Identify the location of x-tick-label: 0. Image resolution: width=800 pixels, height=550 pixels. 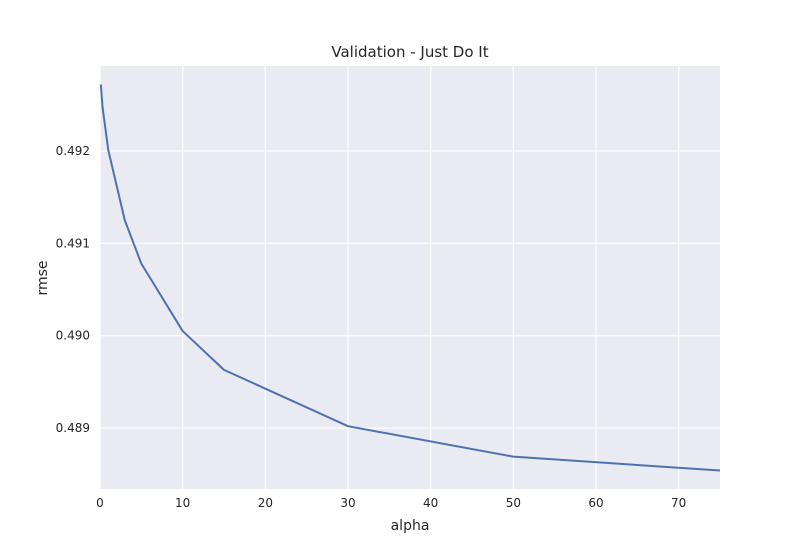
(100, 503).